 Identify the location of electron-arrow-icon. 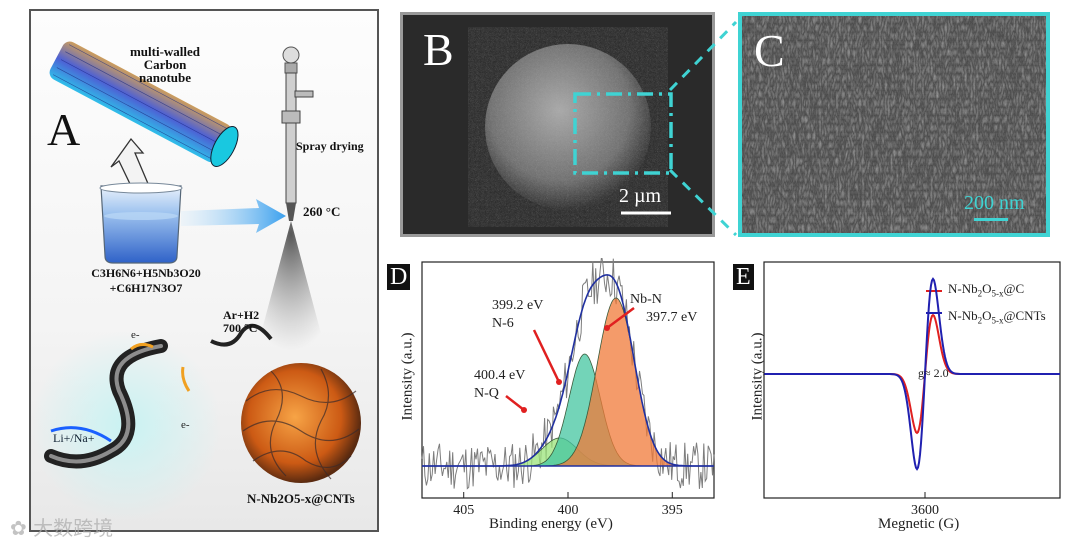
(142, 346).